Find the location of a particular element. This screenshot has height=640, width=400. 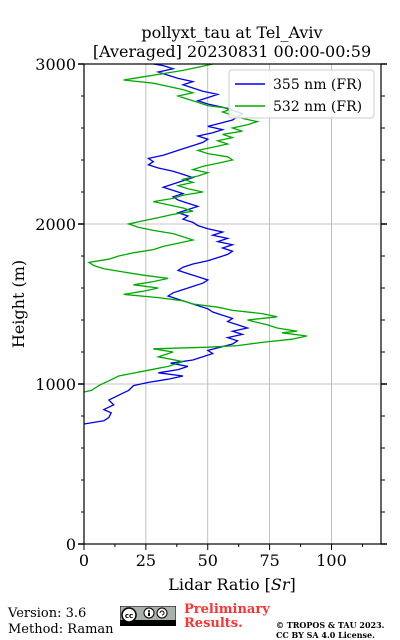

legend-label: 532 nm (FR) is located at coordinates (317, 107).